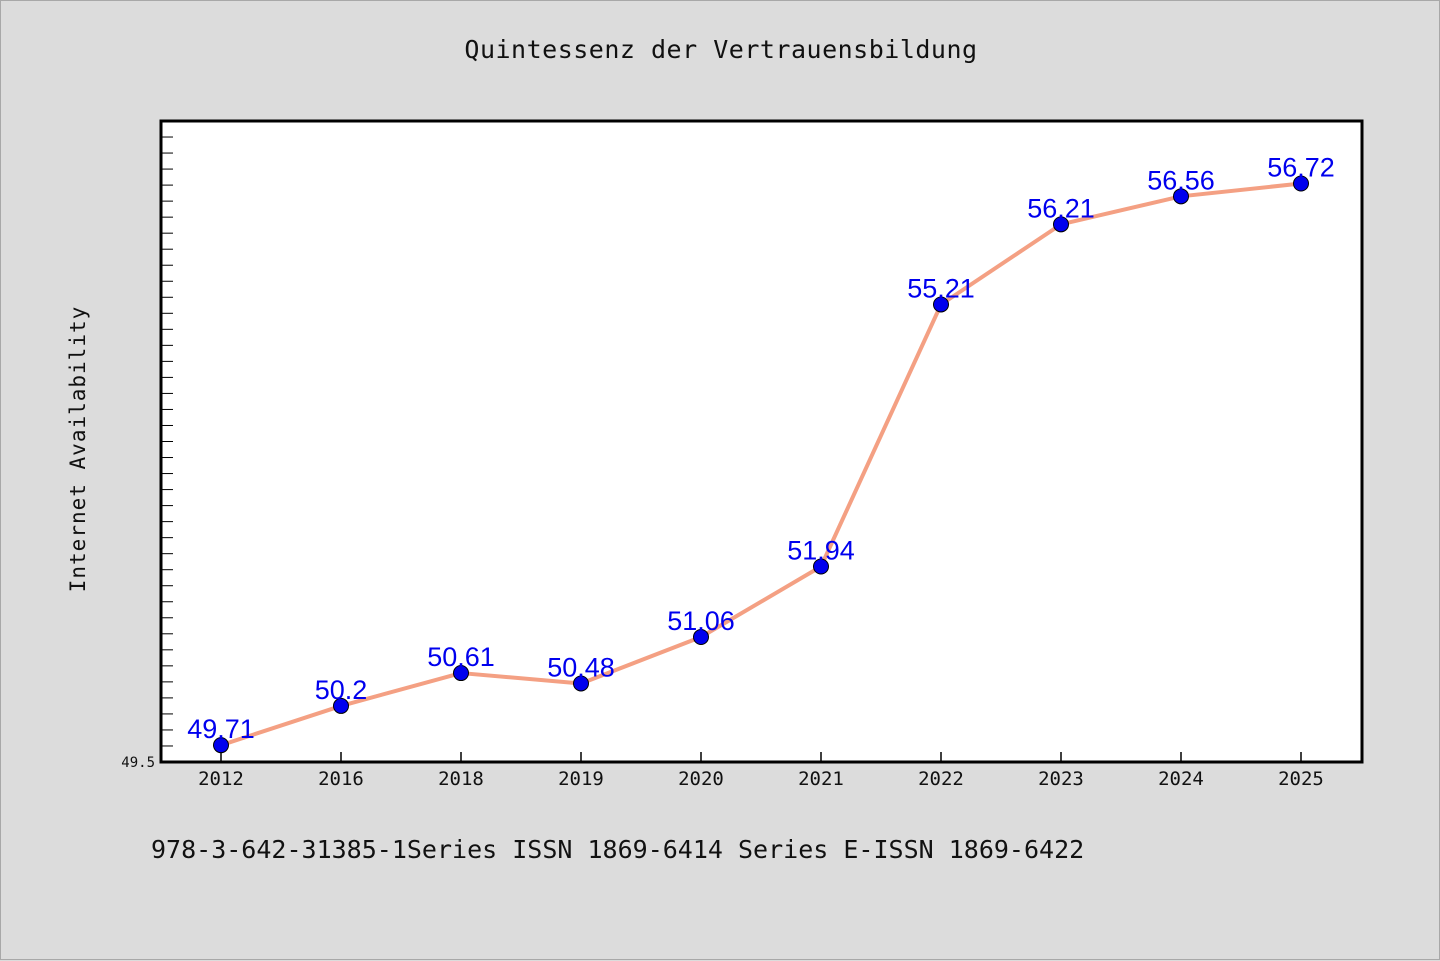  What do you see at coordinates (821, 779) in the screenshot?
I see `x-tick-label: 2021` at bounding box center [821, 779].